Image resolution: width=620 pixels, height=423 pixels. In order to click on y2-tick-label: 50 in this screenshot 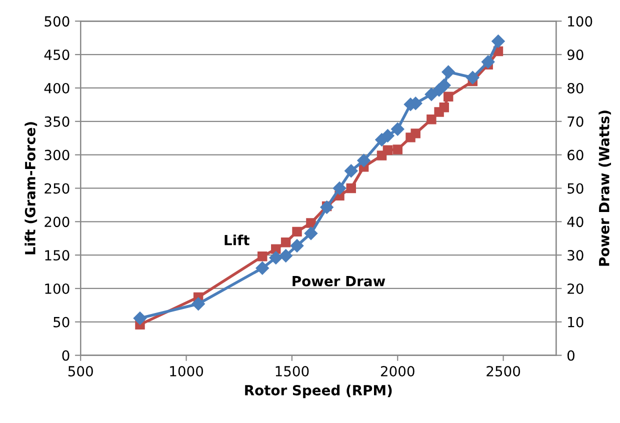, I will do `click(576, 188)`.